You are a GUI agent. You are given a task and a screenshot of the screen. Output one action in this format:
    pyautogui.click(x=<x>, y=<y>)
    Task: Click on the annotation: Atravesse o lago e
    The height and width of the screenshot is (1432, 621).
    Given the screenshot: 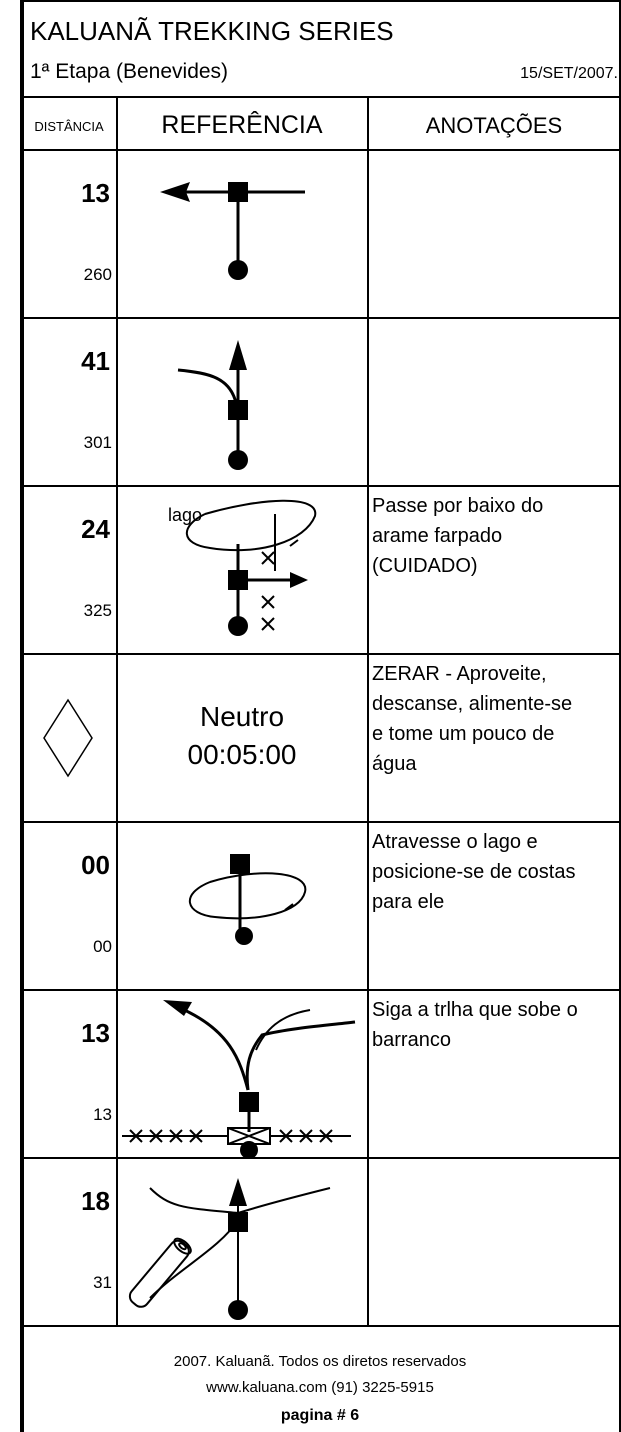 What is the action you would take?
    pyautogui.click(x=455, y=842)
    